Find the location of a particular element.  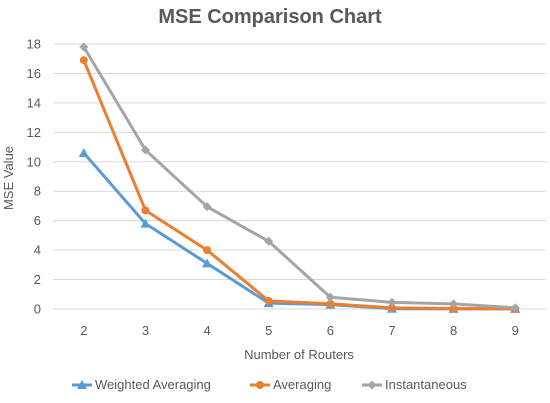

x-axis-ticks: 2 3 4 5 6 7 8 9 is located at coordinates (299, 330).